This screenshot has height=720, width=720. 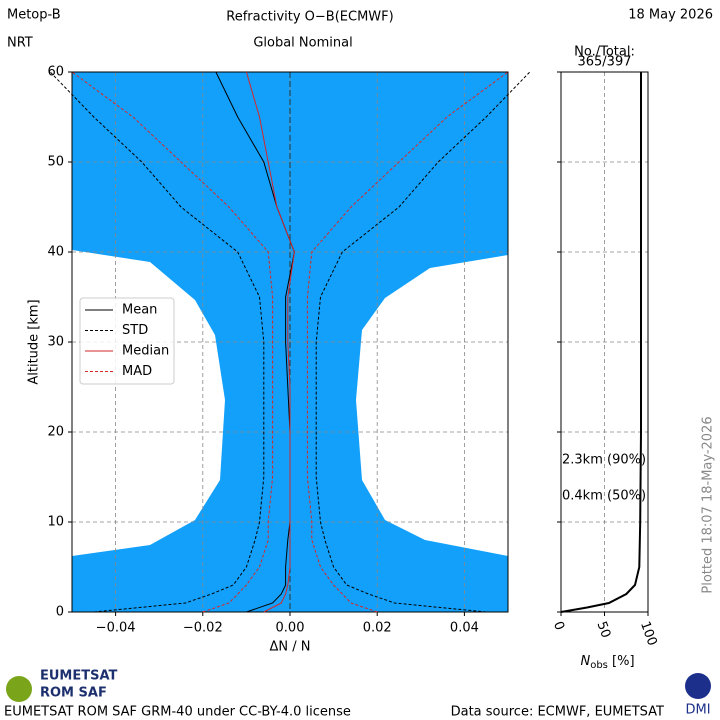 I want to click on y-tick-label: 20, so click(x=55, y=432).